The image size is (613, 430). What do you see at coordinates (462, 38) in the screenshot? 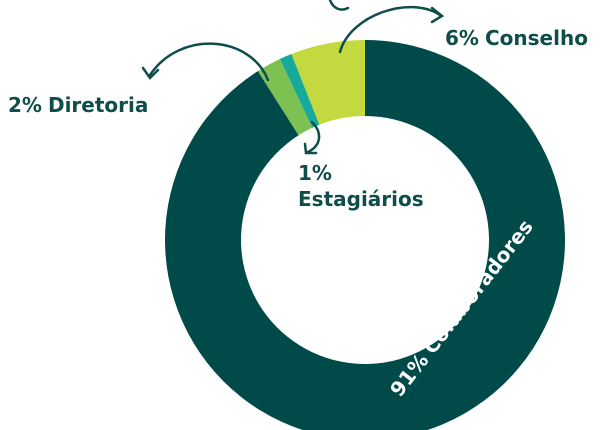
I see `value-label: 6%` at bounding box center [462, 38].